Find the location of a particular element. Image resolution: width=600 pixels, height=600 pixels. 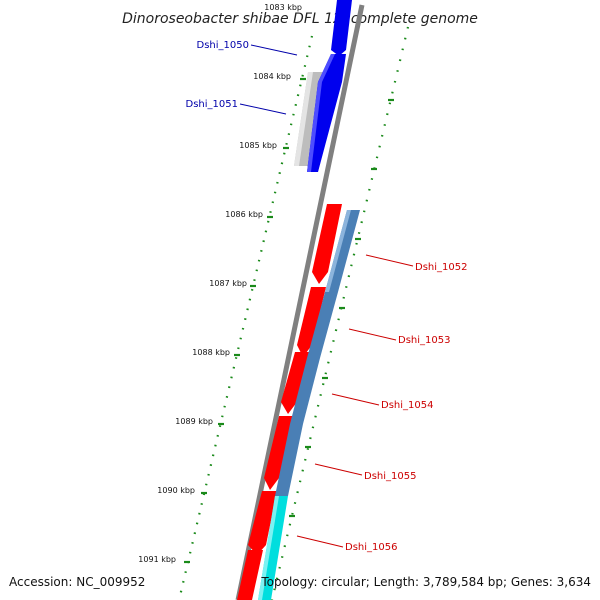

kbp-label: 1088 kbp is located at coordinates (211, 352).